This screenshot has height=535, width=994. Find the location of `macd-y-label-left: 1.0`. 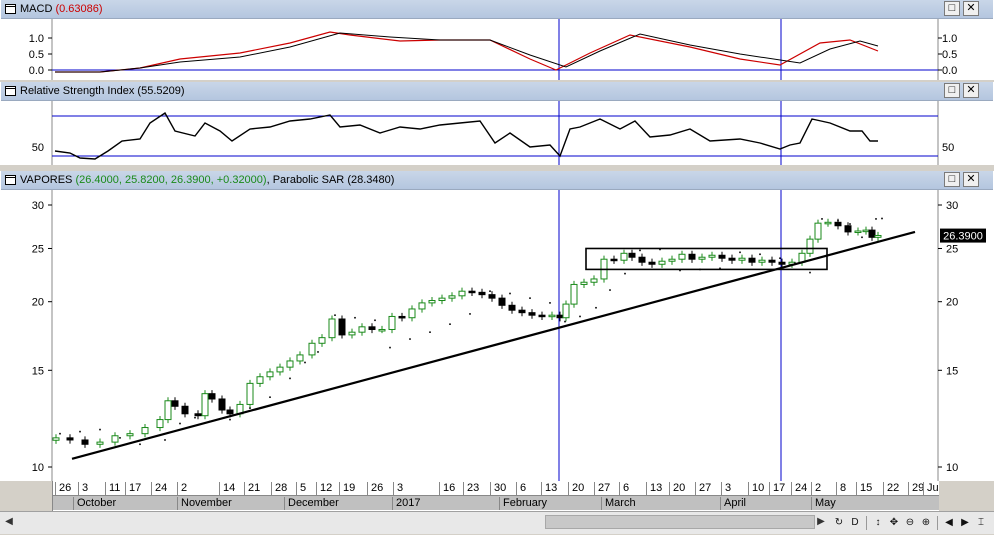

macd-y-label-left: 1.0 is located at coordinates (36, 39).